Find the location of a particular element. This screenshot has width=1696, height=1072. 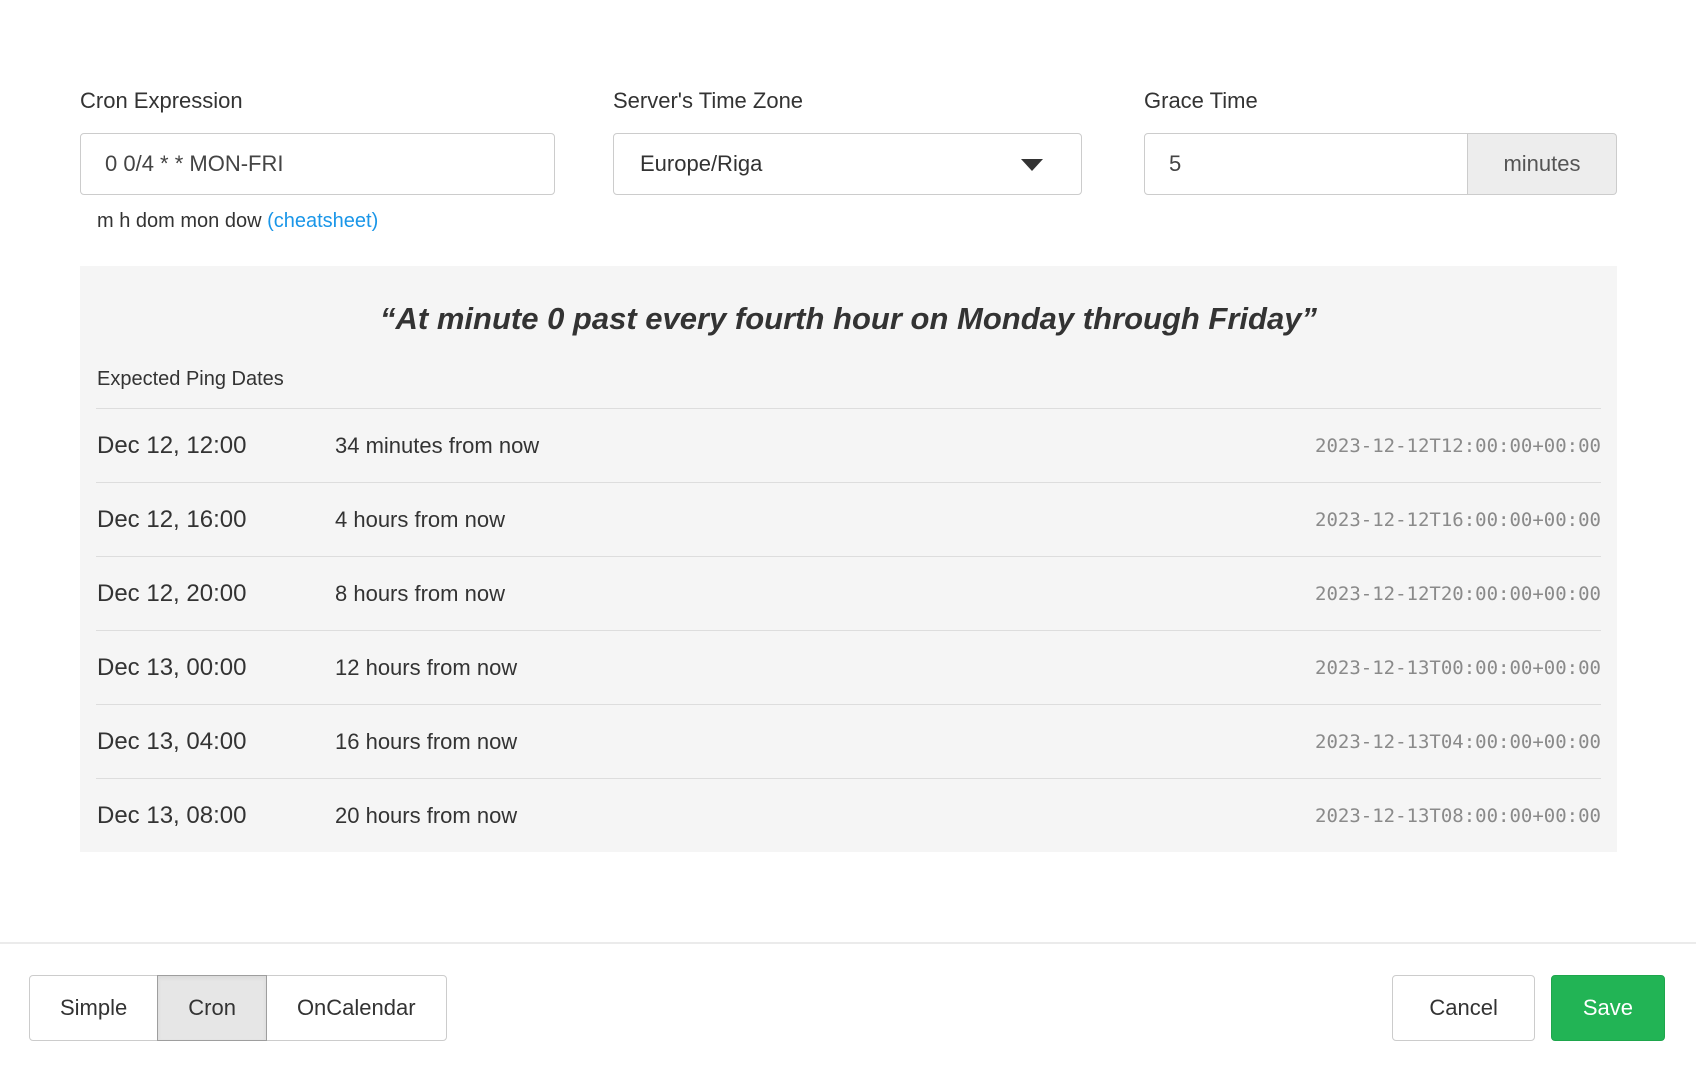

expected-ping-dates-label: Expected Ping Dates is located at coordinates (190, 379).